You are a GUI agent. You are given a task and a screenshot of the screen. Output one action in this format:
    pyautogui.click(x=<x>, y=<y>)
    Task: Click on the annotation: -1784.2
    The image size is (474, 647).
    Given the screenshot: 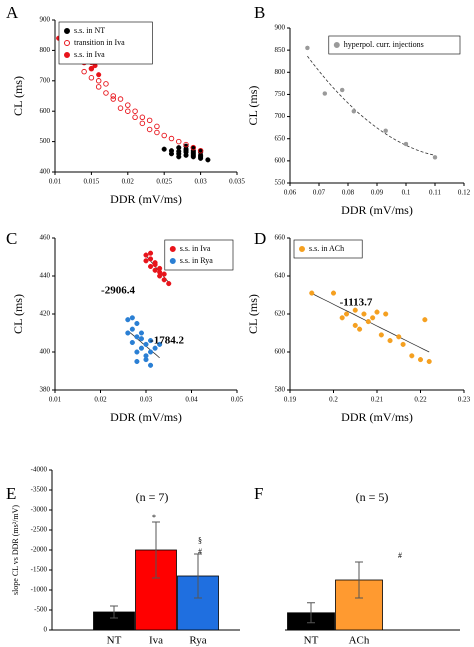 What is the action you would take?
    pyautogui.click(x=167, y=341)
    